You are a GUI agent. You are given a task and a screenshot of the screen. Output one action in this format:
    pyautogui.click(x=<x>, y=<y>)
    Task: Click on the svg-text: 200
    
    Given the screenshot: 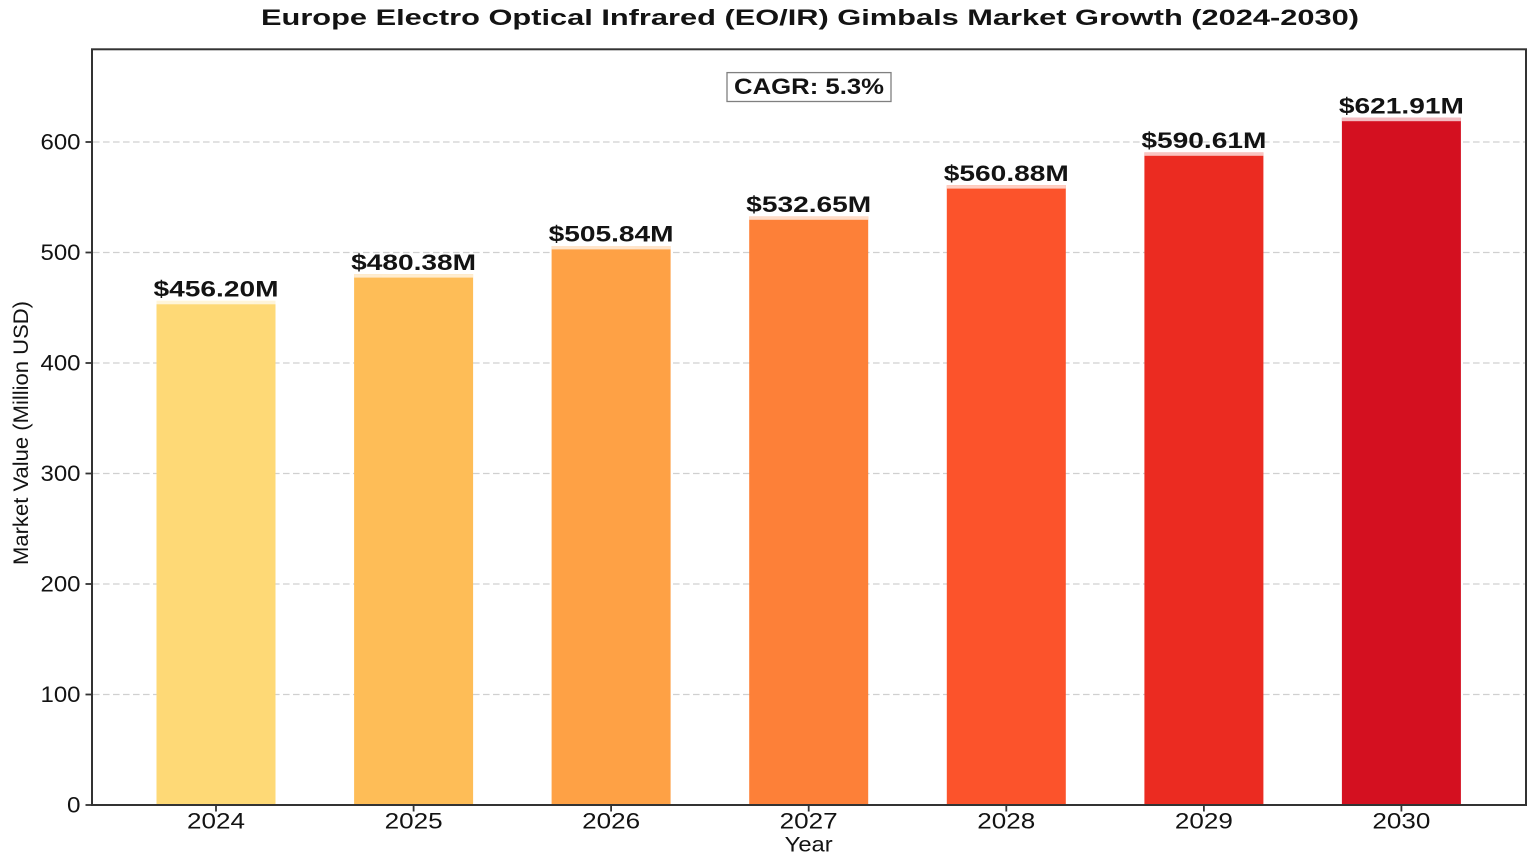 What is the action you would take?
    pyautogui.click(x=61, y=584)
    